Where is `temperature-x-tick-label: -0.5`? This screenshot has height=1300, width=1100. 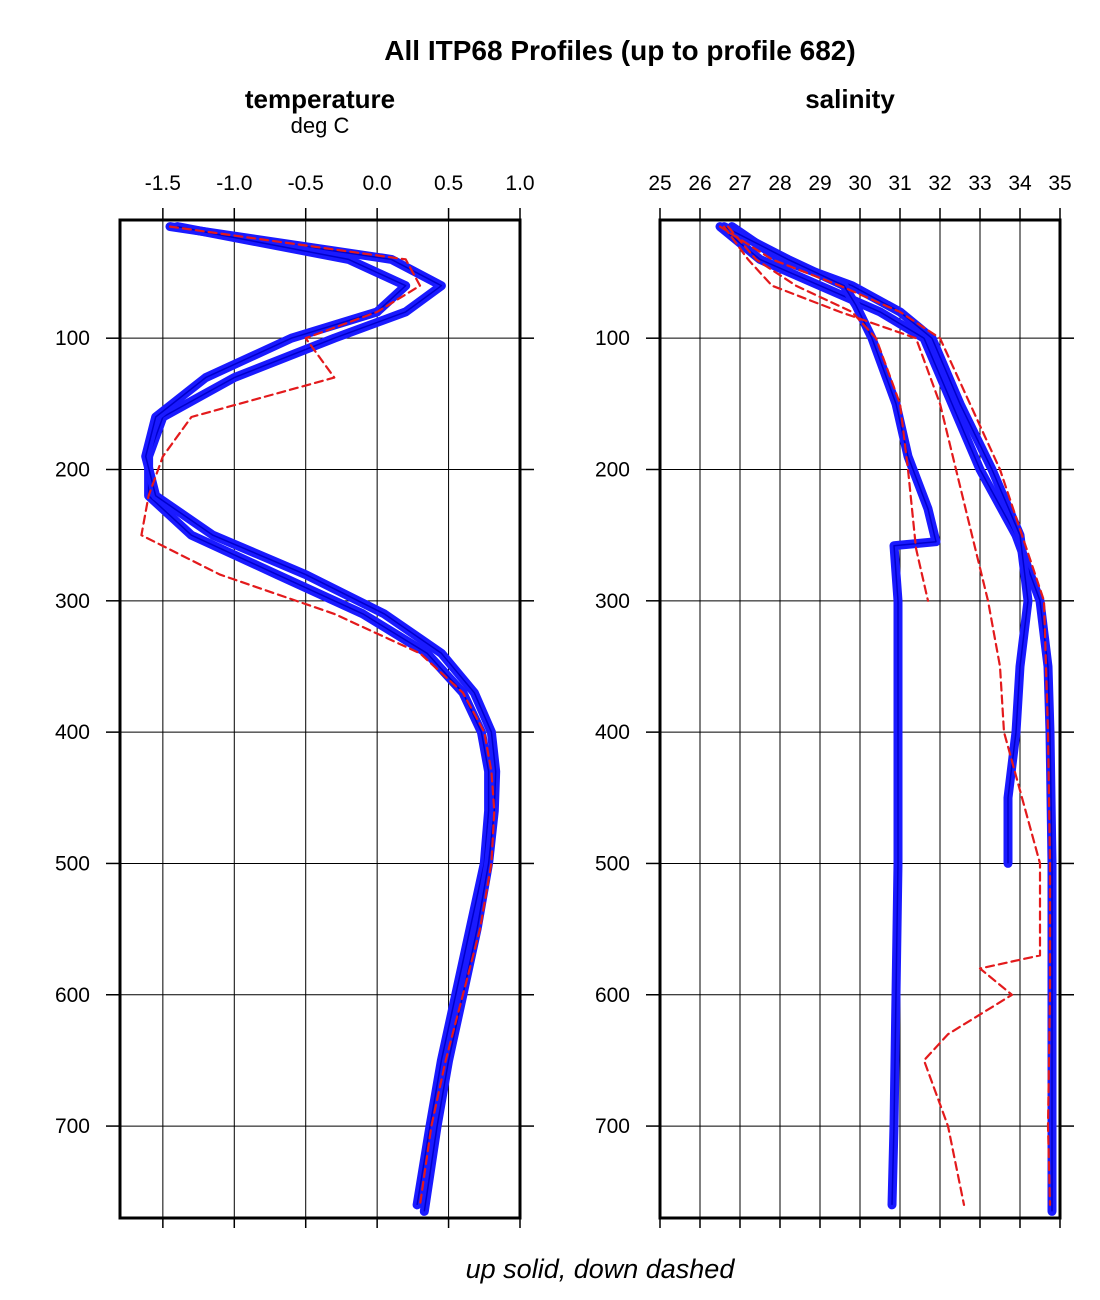
temperature-x-tick-label: -0.5 is located at coordinates (306, 183).